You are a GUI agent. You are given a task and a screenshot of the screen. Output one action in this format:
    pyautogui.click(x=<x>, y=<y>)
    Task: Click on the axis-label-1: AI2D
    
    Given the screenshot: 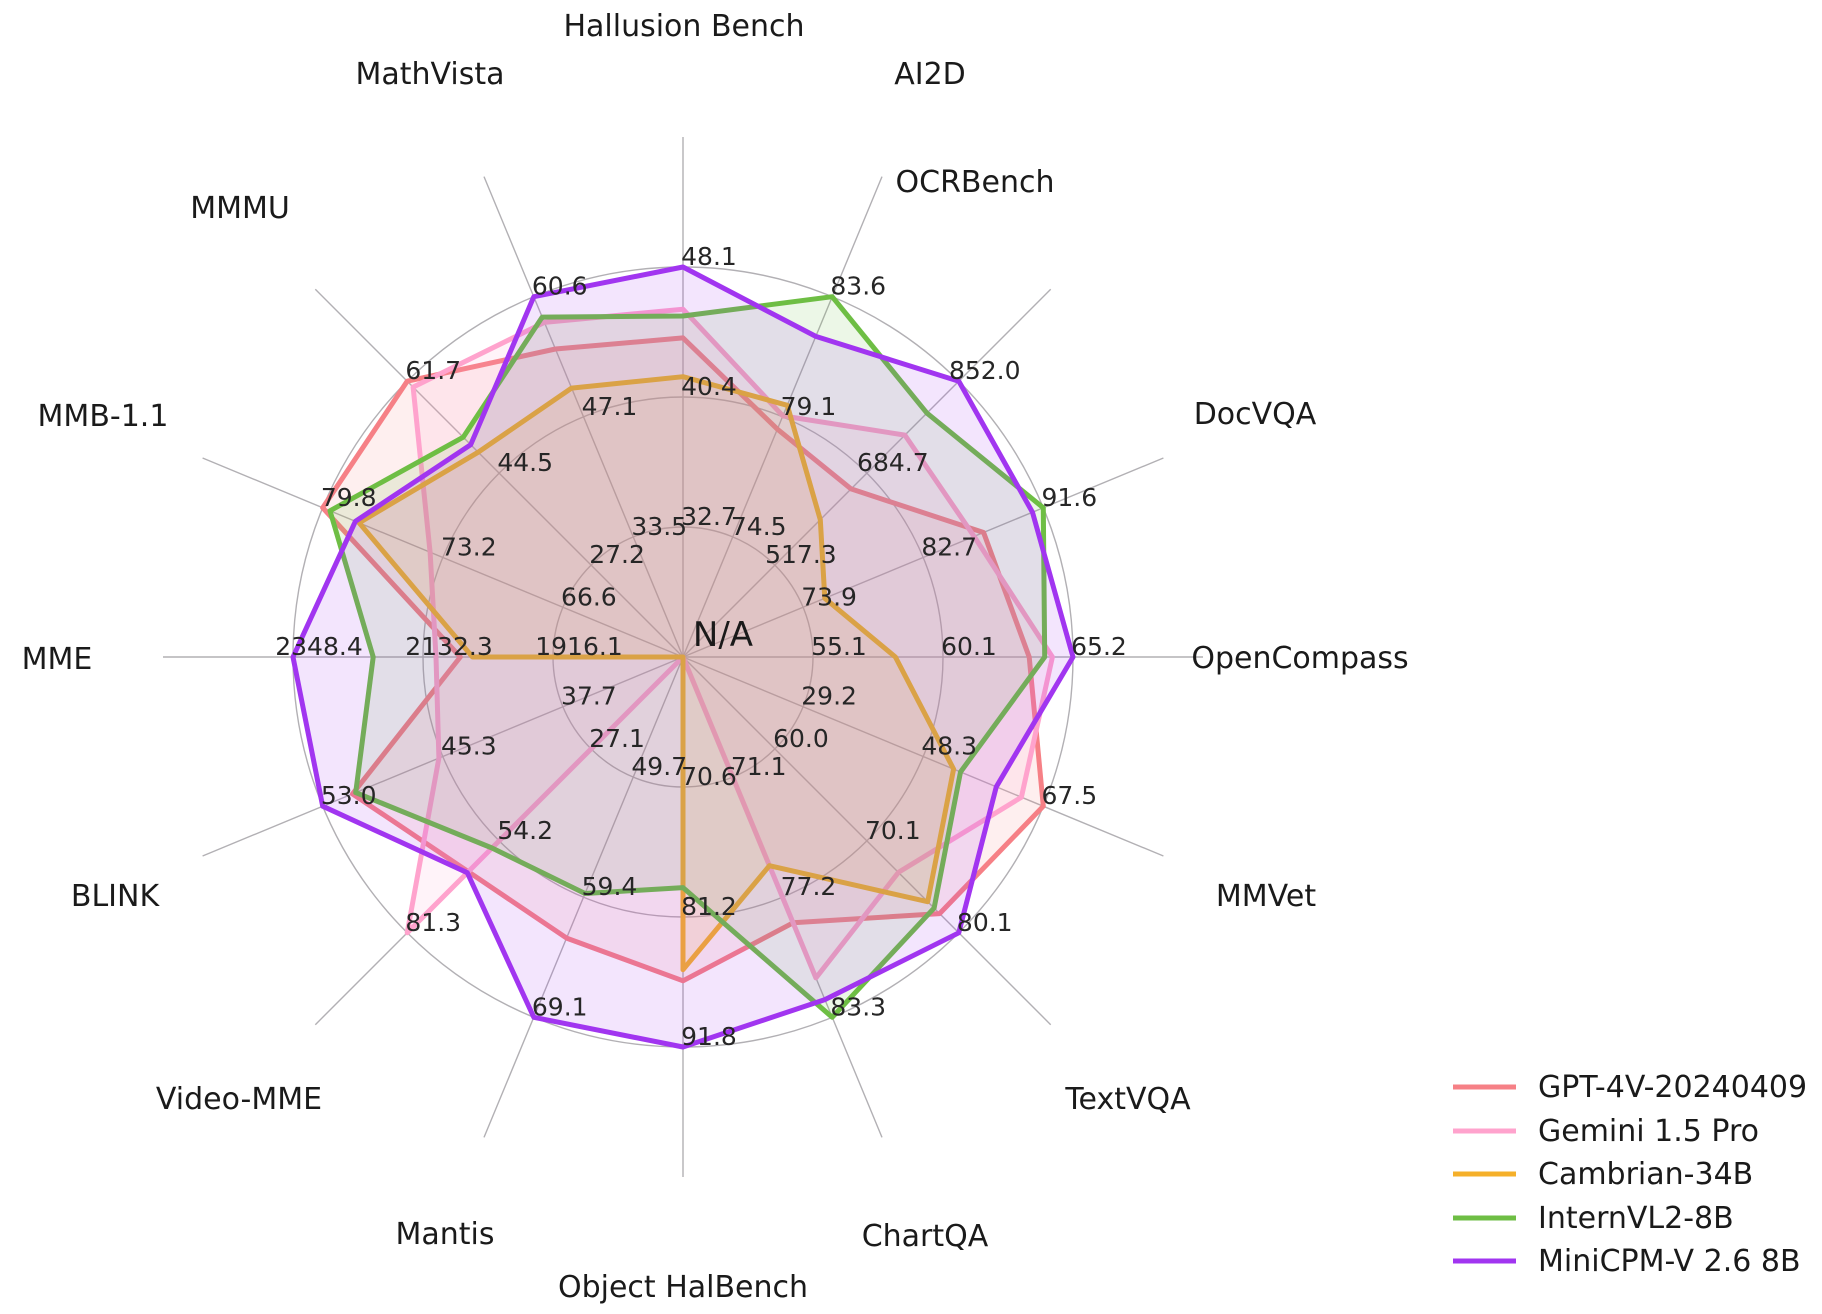 What is the action you would take?
    pyautogui.click(x=930, y=74)
    